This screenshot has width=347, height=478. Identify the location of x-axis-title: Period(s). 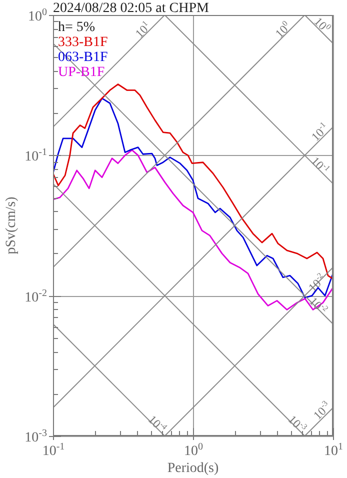
(193, 468).